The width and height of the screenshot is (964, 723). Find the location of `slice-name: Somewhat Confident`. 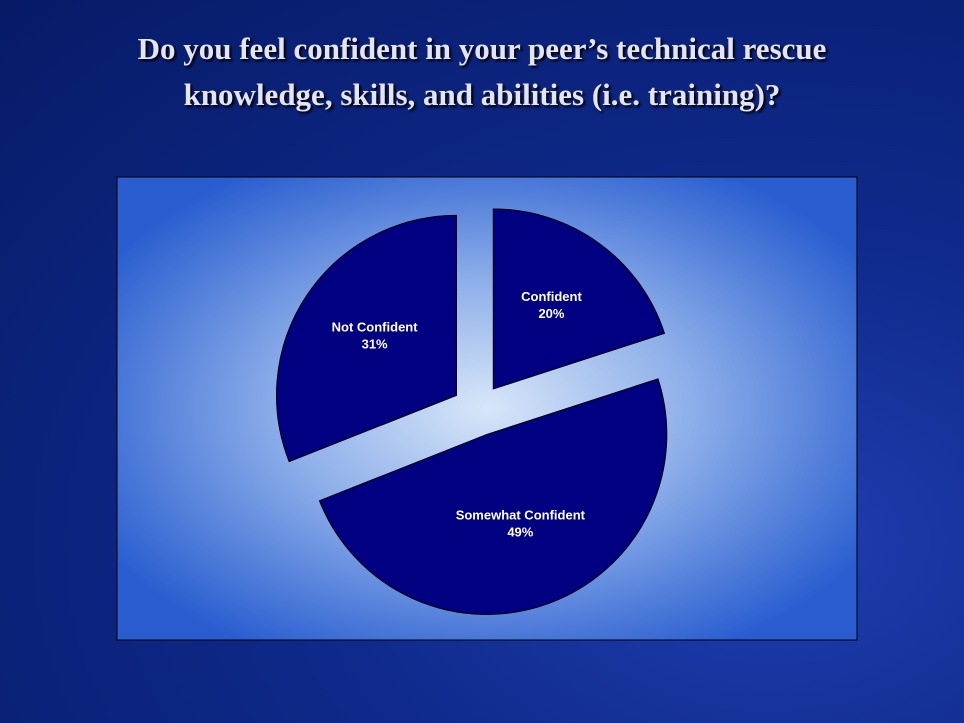

slice-name: Somewhat Confident is located at coordinates (521, 515).